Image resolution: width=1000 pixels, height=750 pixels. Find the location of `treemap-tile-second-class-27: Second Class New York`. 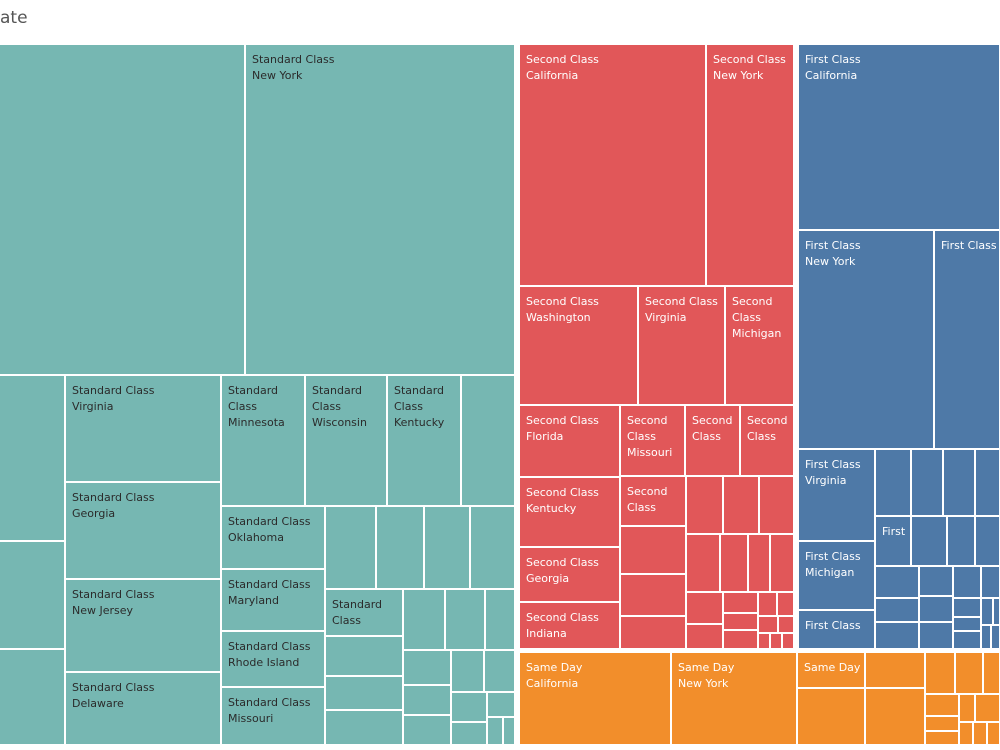

treemap-tile-second-class-27: Second Class New York is located at coordinates (750, 165).